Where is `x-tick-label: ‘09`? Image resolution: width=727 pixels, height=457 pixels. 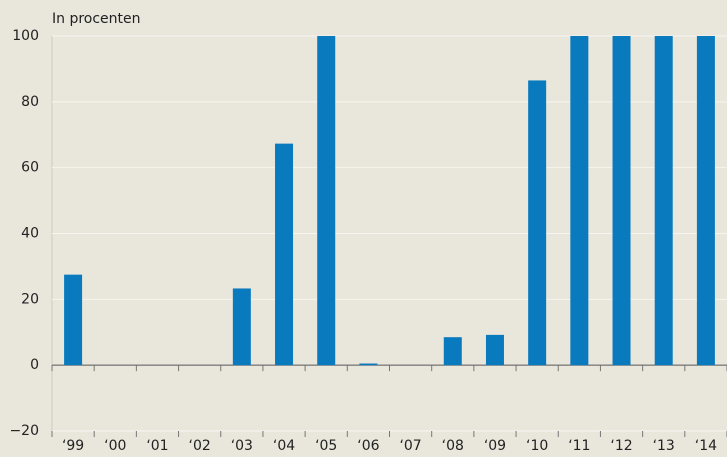
x-tick-label: ‘09 is located at coordinates (495, 446).